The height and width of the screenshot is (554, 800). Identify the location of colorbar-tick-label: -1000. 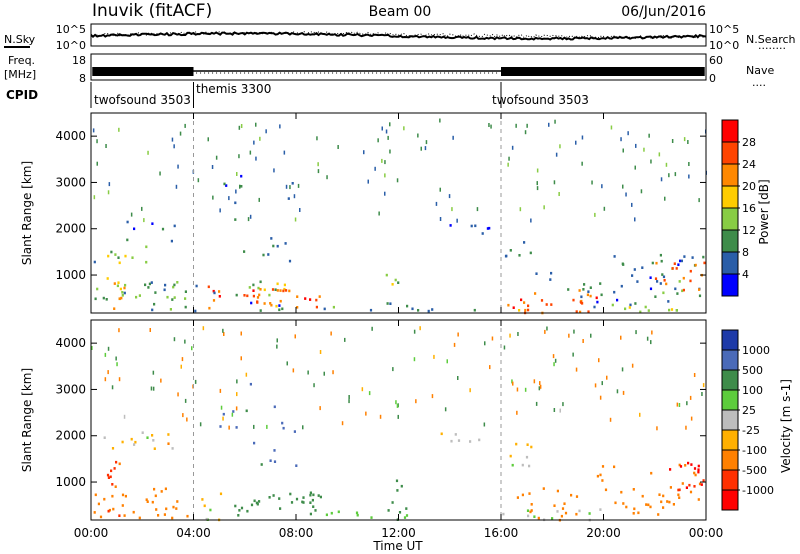
(758, 490).